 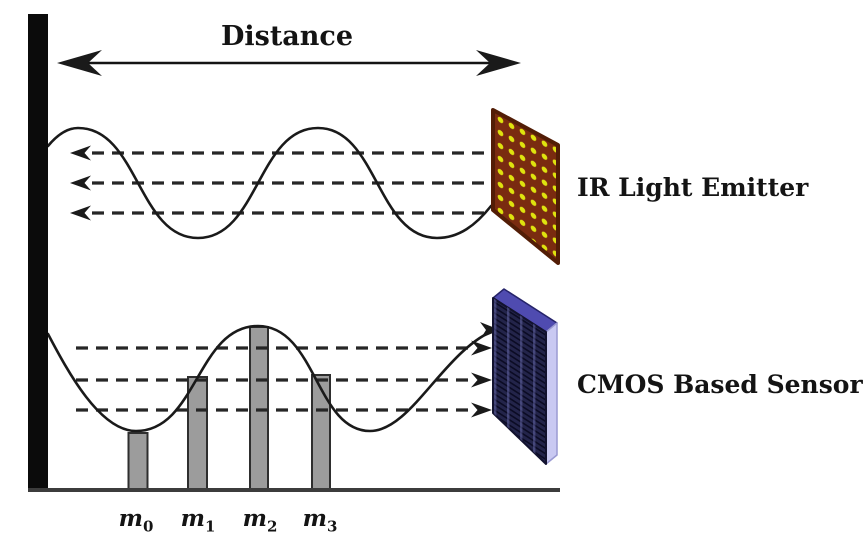 I want to click on sensor-label: CMOS Based Sensor, so click(x=720, y=384).